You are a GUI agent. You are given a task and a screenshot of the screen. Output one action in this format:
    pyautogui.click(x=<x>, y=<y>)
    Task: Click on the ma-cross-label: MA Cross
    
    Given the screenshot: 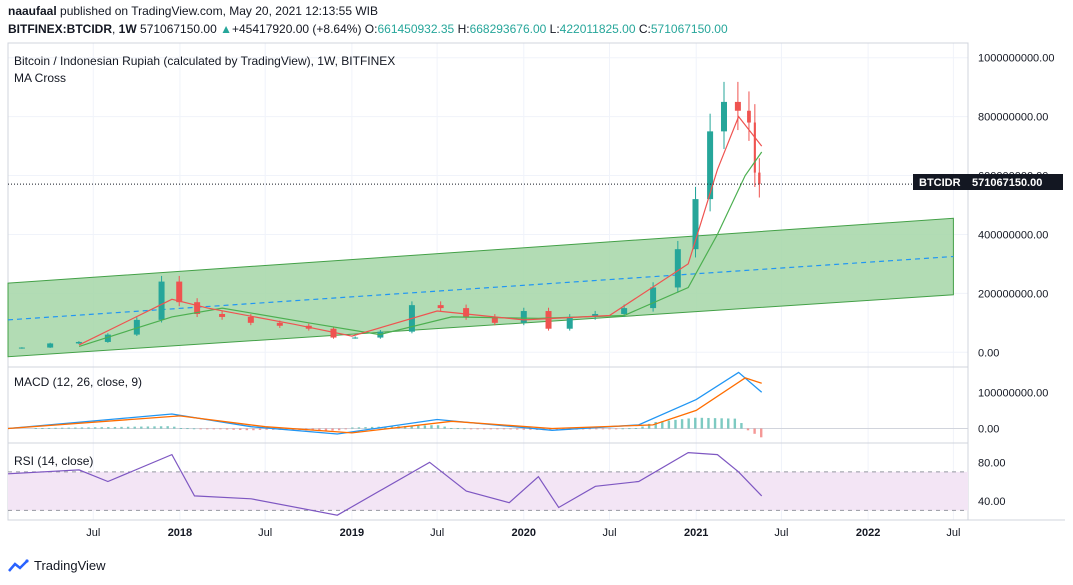 What is the action you would take?
    pyautogui.click(x=40, y=78)
    